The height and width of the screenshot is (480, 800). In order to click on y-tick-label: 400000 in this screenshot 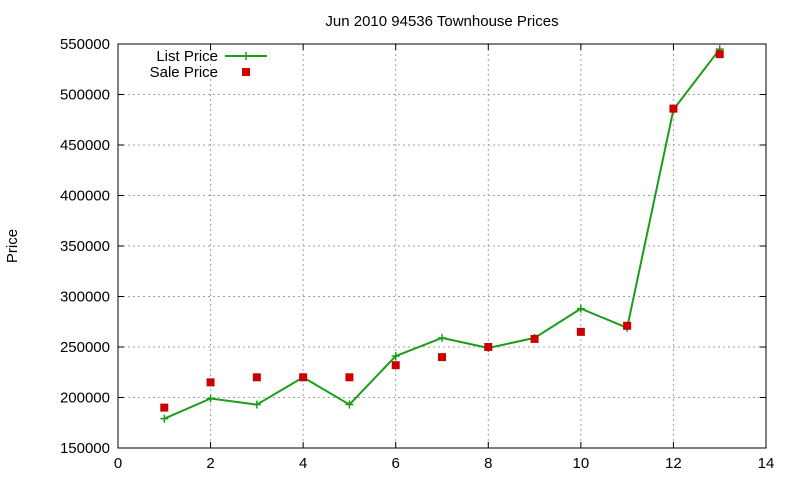, I will do `click(85, 196)`.